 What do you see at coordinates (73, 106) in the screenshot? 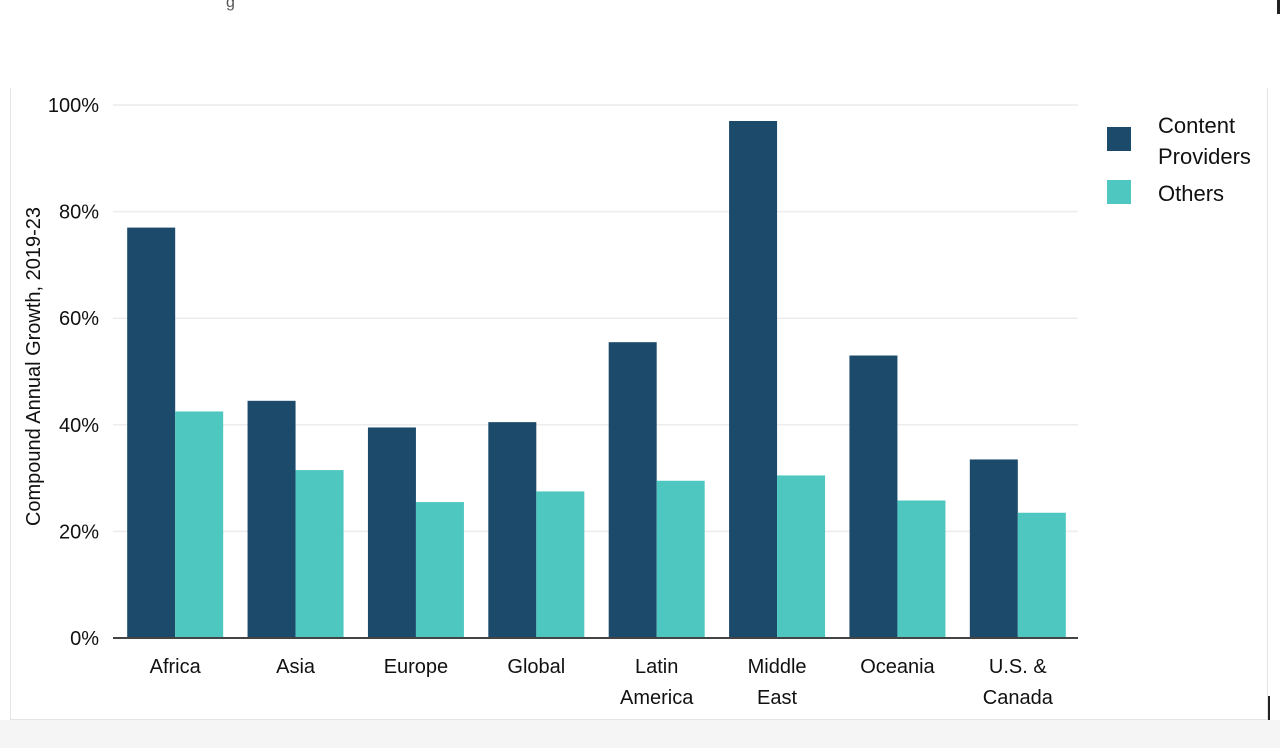
I see `y-tick-label: 100%` at bounding box center [73, 106].